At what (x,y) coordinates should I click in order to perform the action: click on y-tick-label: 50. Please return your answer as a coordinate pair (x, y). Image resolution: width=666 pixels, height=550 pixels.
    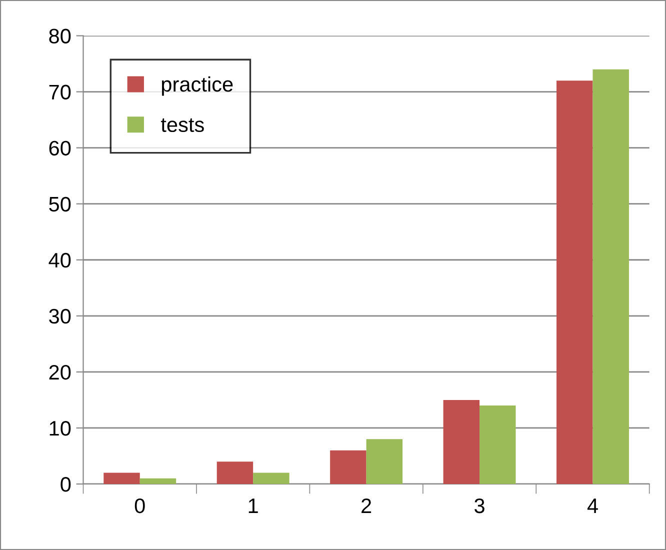
    Looking at the image, I should click on (60, 204).